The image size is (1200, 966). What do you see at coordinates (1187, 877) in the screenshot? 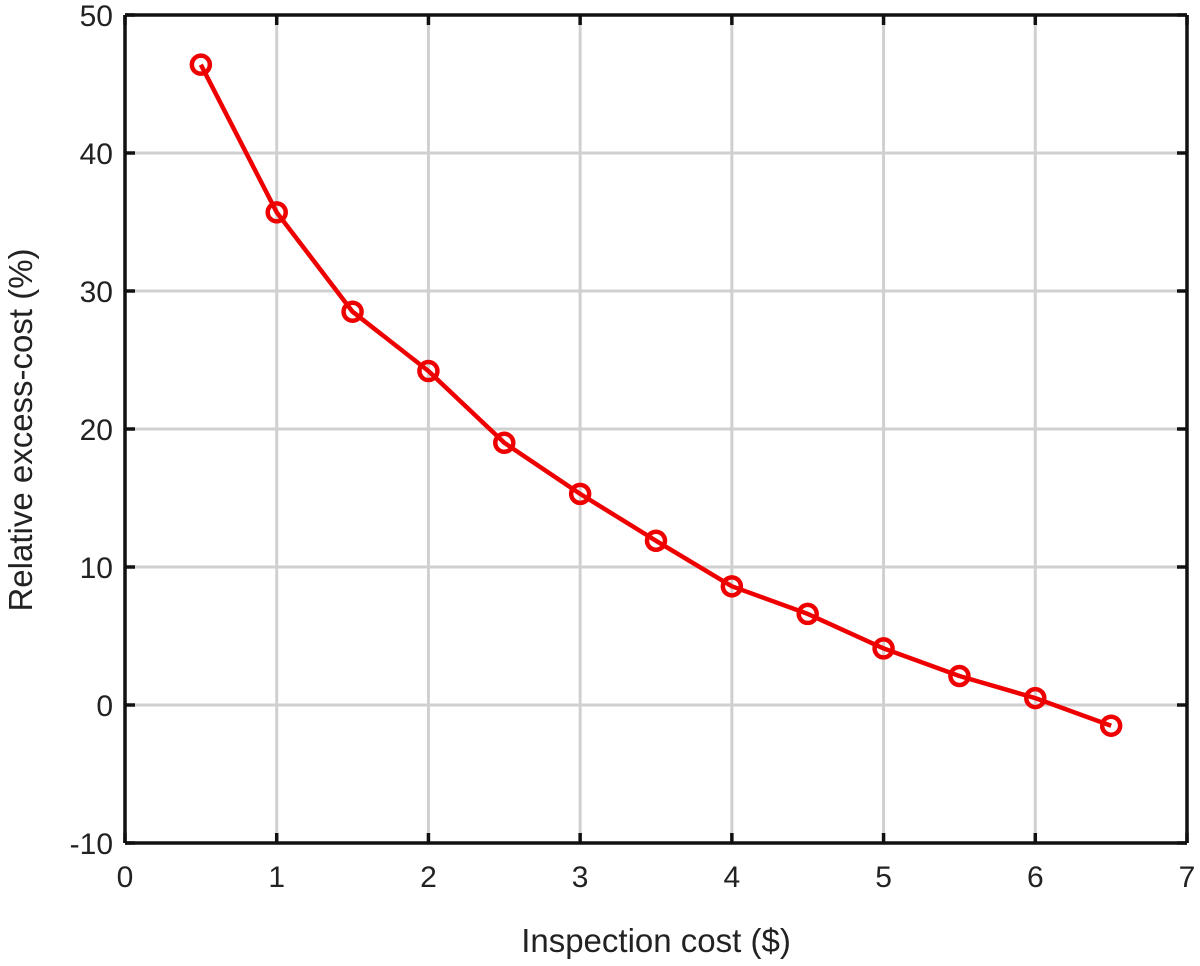
I see `x-tick-label: 7` at bounding box center [1187, 877].